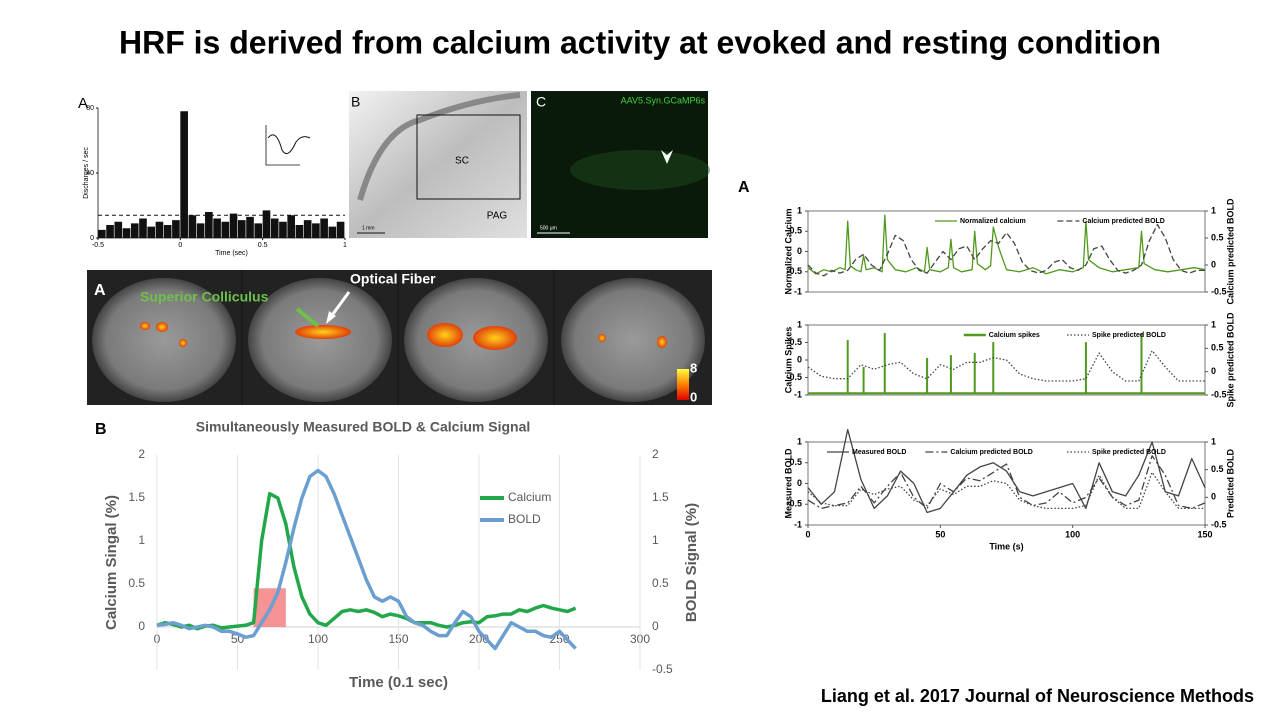 The width and height of the screenshot is (1280, 720). Describe the element at coordinates (462, 161) in the screenshot. I see `region-label: SC` at that location.